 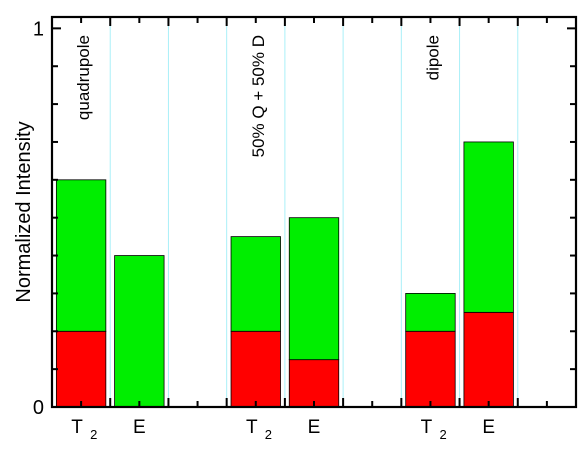 I want to click on group-label: quadrupole, so click(x=83, y=77).